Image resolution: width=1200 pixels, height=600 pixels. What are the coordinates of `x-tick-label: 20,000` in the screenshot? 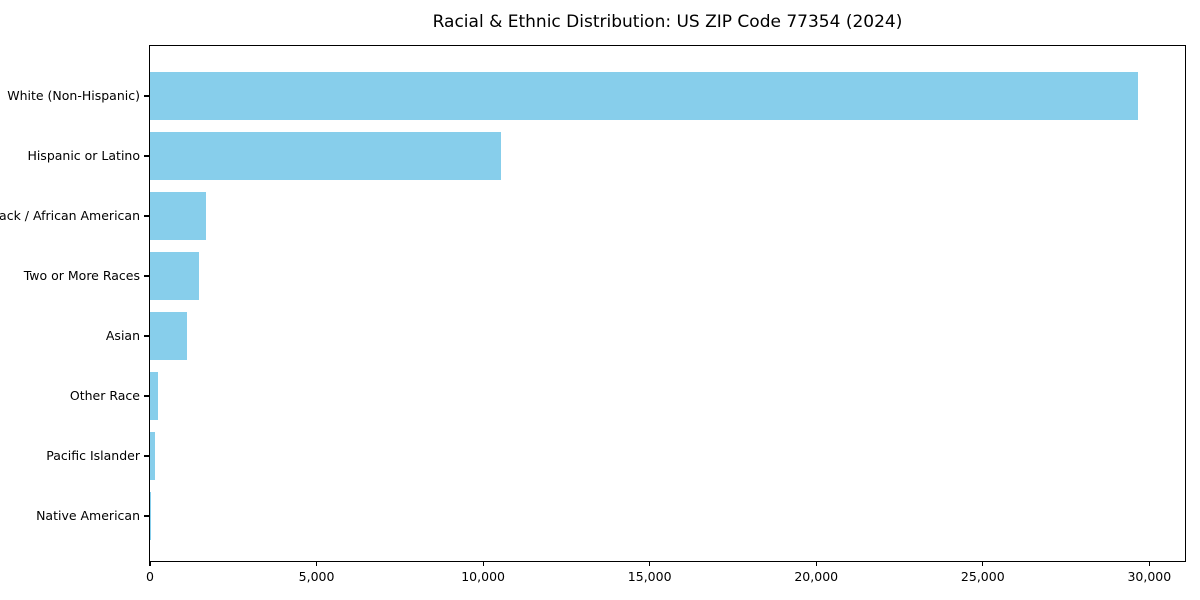 It's located at (816, 576).